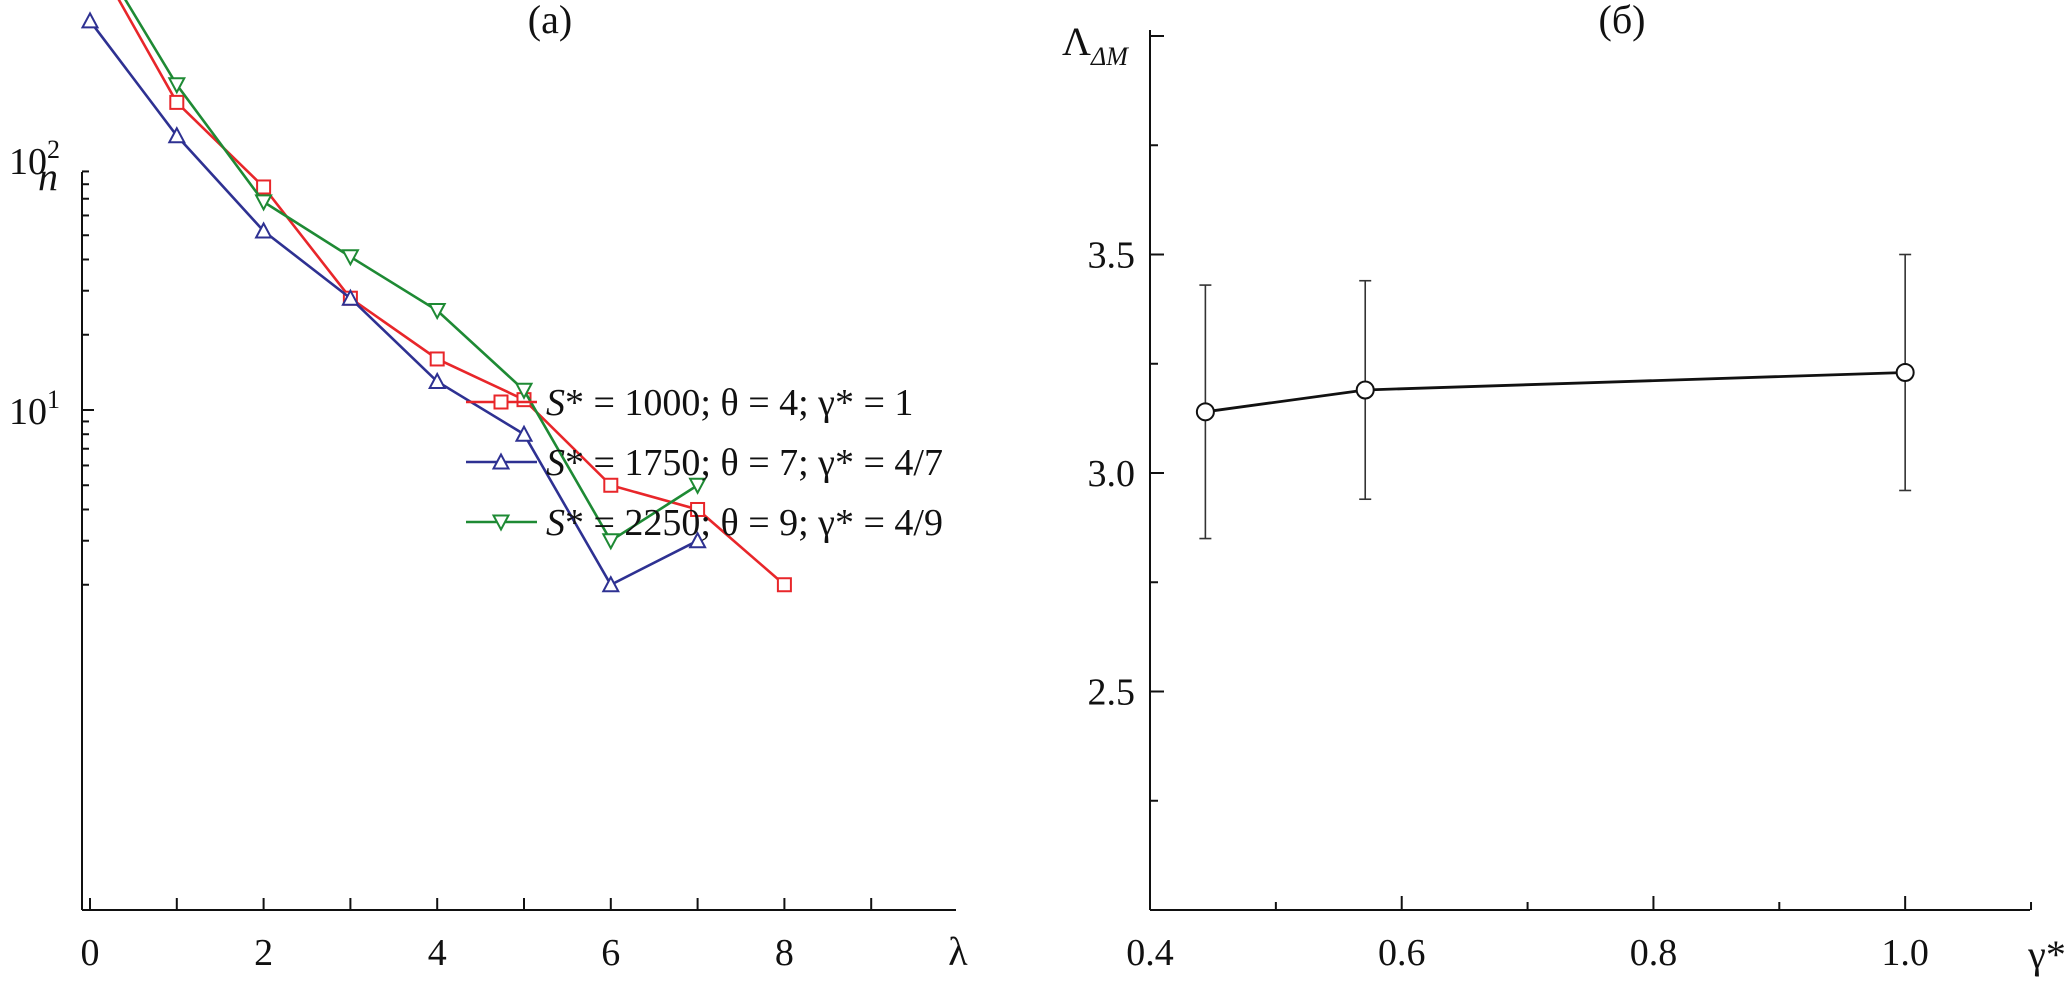  What do you see at coordinates (1112, 474) in the screenshot?
I see `panel-b-y-tick-label: 3.0` at bounding box center [1112, 474].